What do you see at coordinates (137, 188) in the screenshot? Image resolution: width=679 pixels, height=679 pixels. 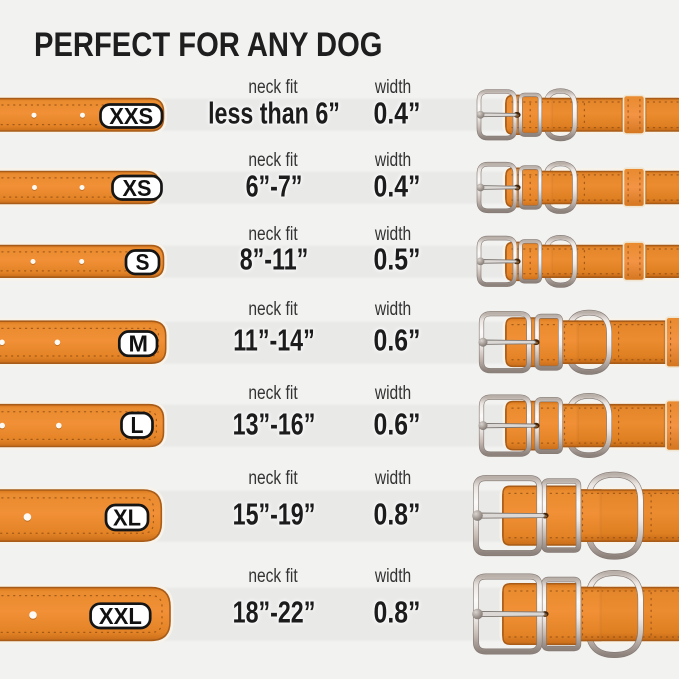 I see `svg-text: XS` at bounding box center [137, 188].